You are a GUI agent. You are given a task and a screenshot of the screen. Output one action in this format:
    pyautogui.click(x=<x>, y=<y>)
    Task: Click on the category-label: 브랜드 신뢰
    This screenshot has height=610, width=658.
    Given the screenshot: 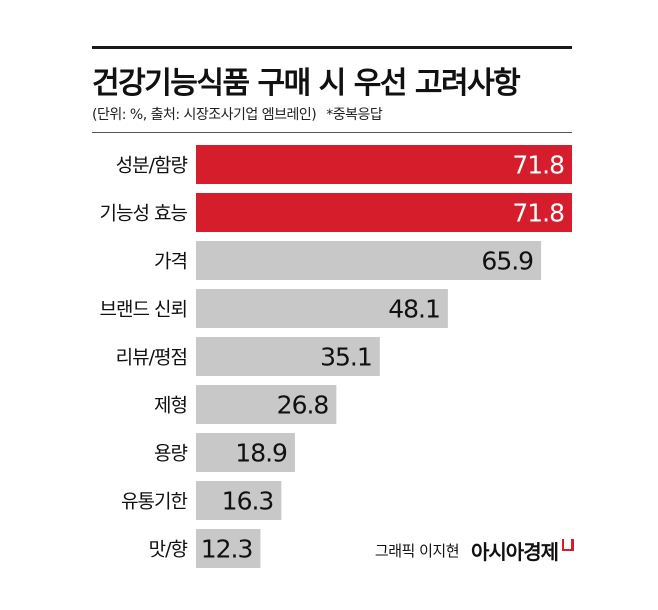 What is the action you would take?
    pyautogui.click(x=143, y=310)
    